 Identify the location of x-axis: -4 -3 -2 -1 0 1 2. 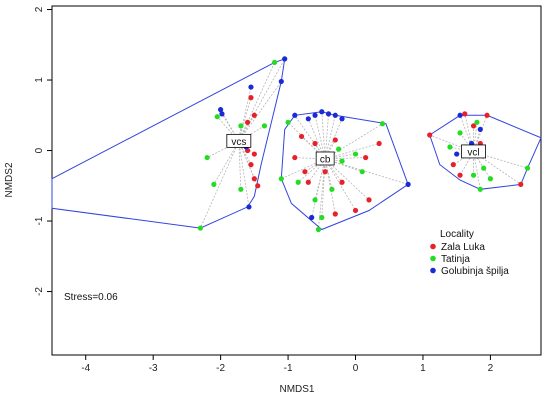
(287, 364).